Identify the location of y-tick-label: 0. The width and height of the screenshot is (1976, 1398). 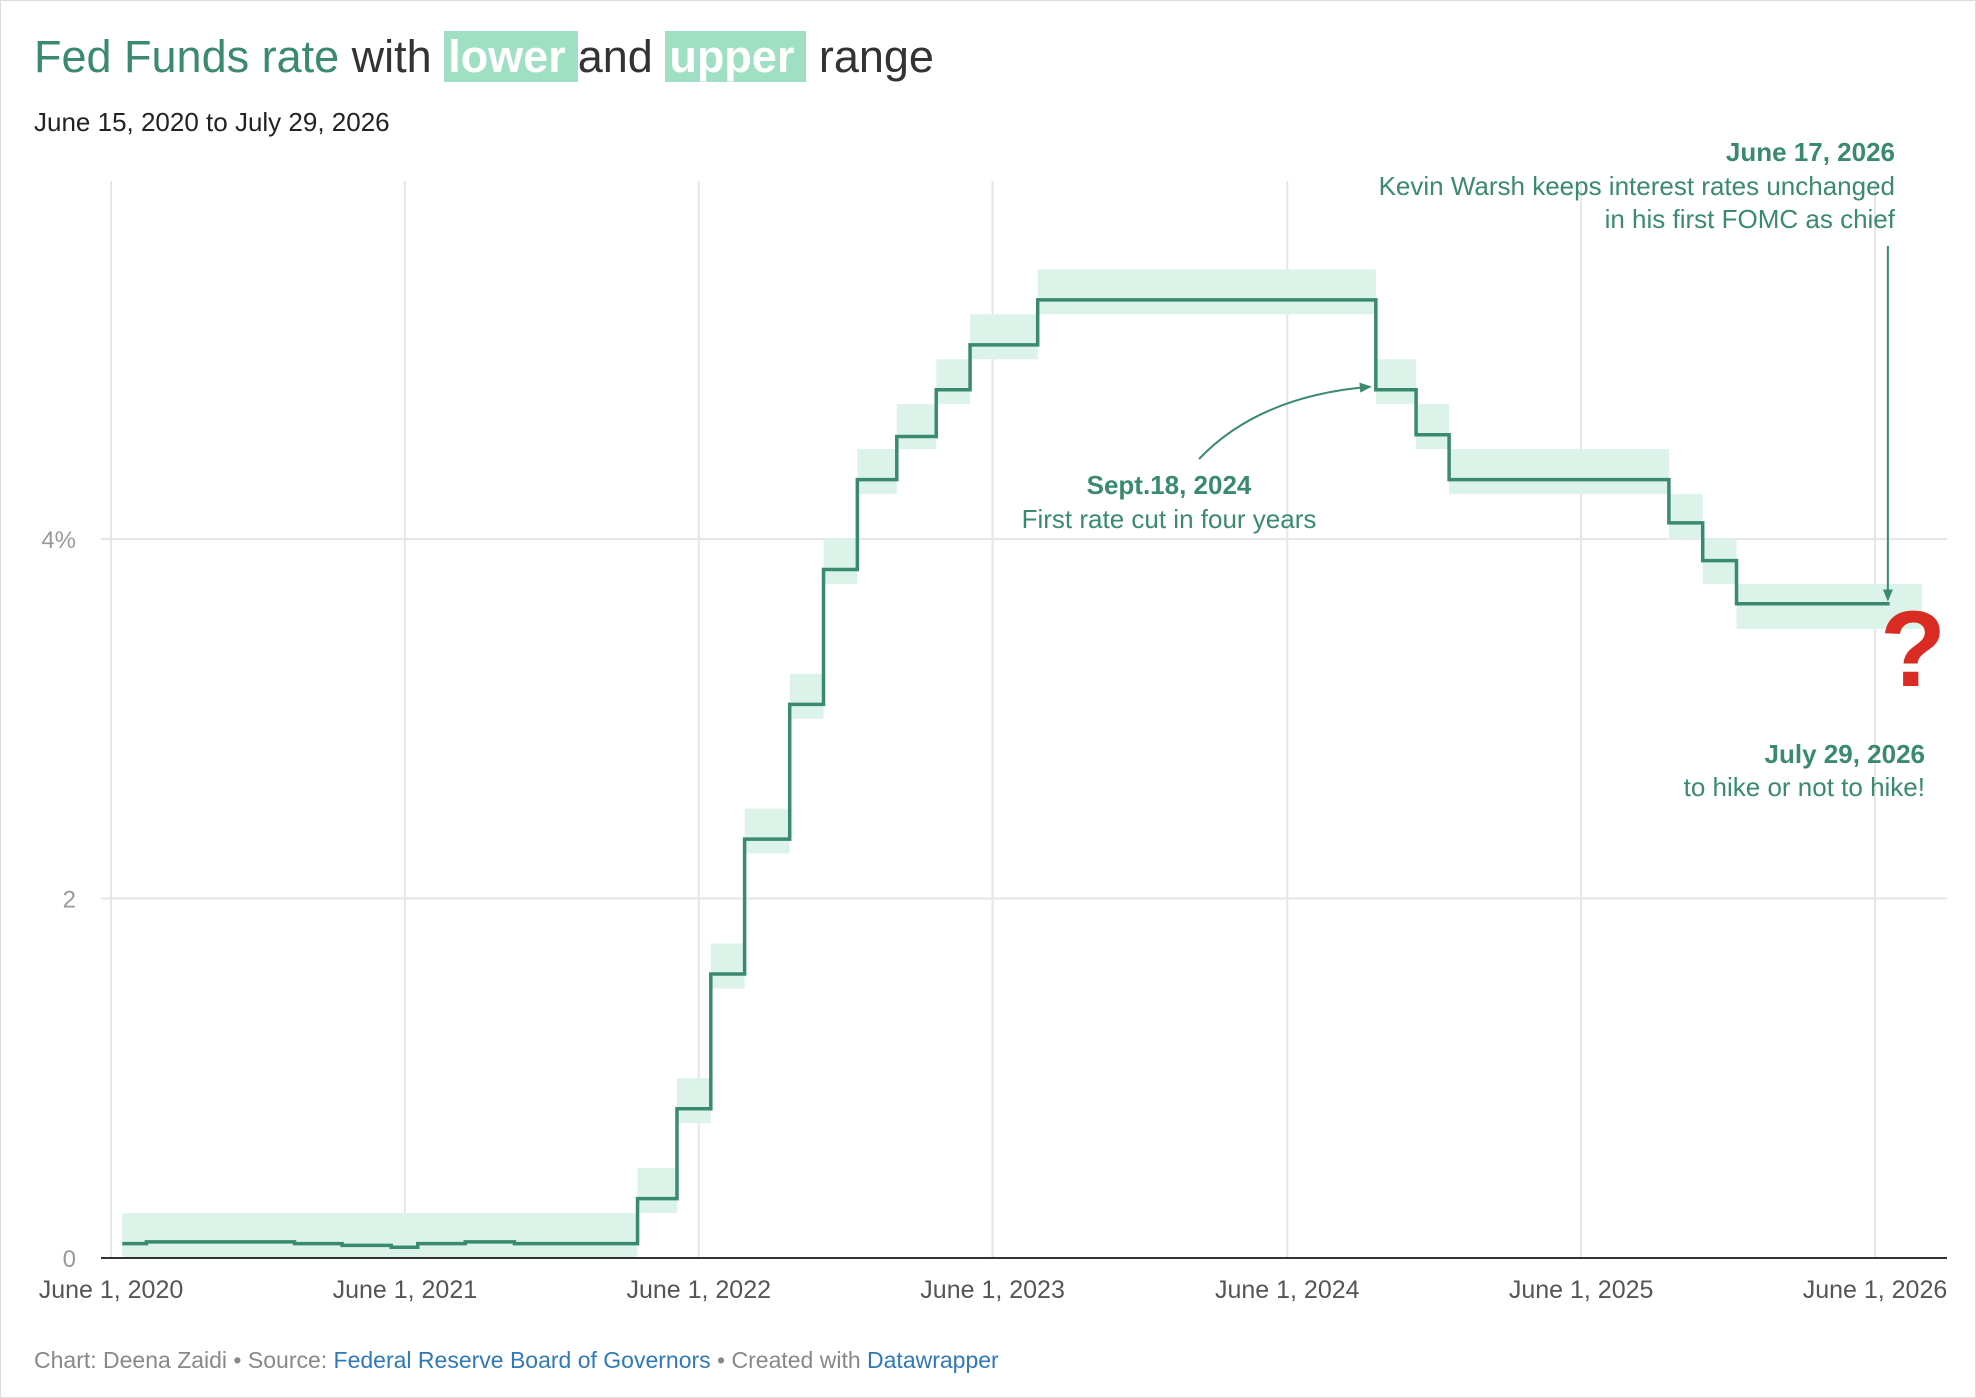
(69, 1259).